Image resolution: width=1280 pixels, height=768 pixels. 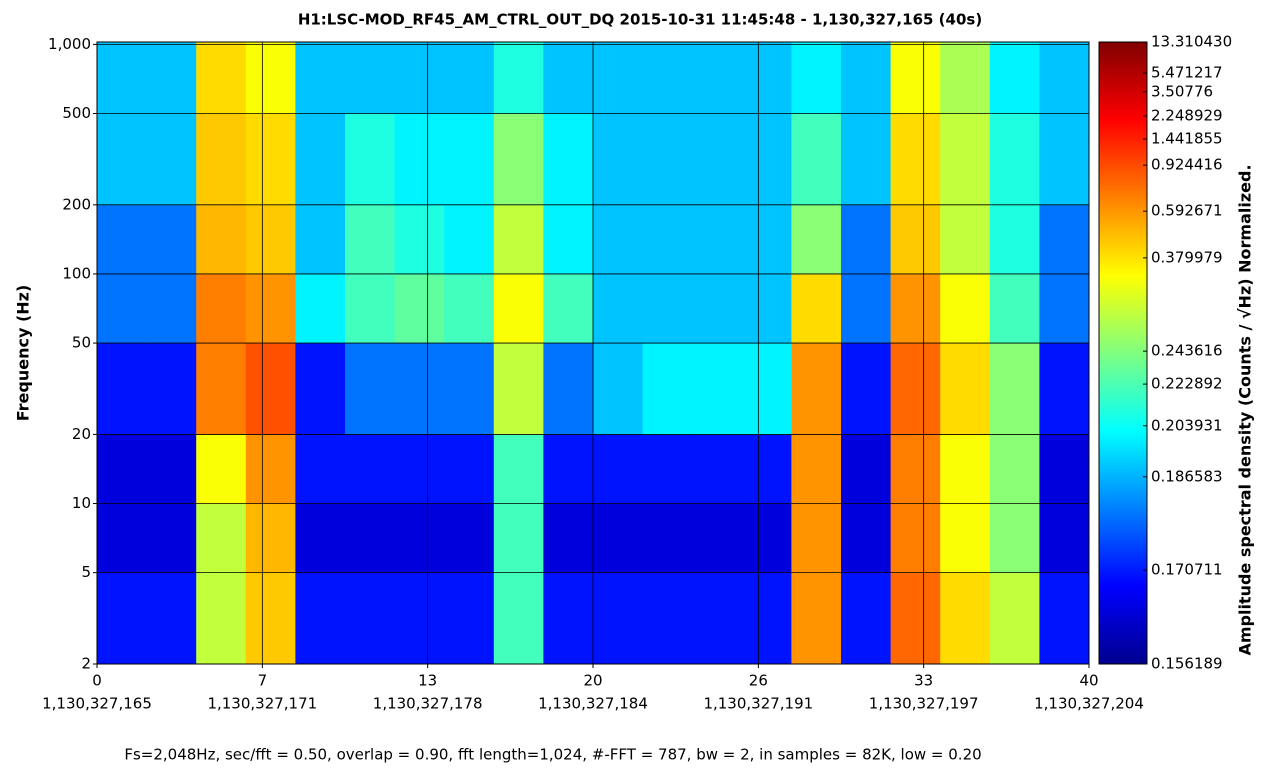 What do you see at coordinates (263, 681) in the screenshot?
I see `x-tick-label: 7` at bounding box center [263, 681].